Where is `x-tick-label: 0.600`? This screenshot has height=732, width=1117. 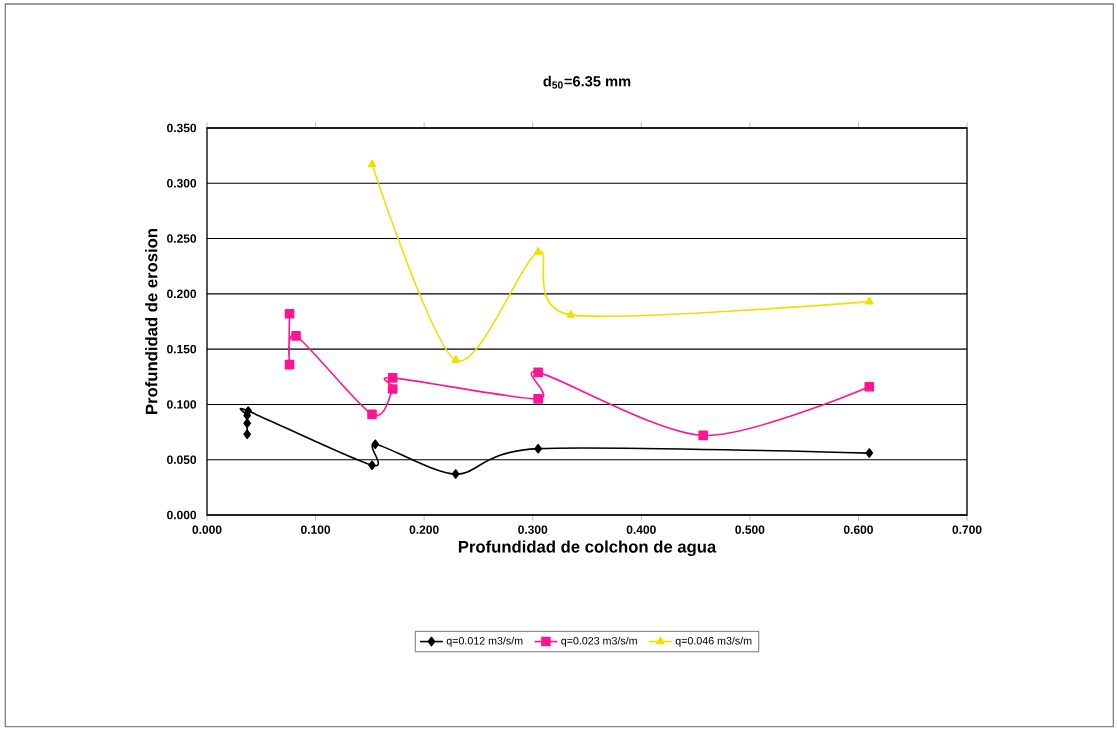 x-tick-label: 0.600 is located at coordinates (858, 529).